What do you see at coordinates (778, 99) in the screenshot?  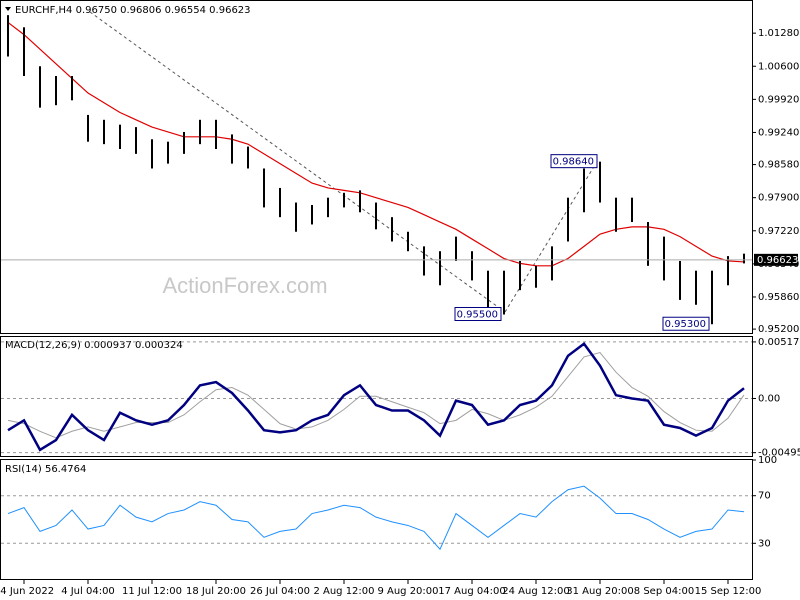 I see `y-tick-label: 0.99920` at bounding box center [778, 99].